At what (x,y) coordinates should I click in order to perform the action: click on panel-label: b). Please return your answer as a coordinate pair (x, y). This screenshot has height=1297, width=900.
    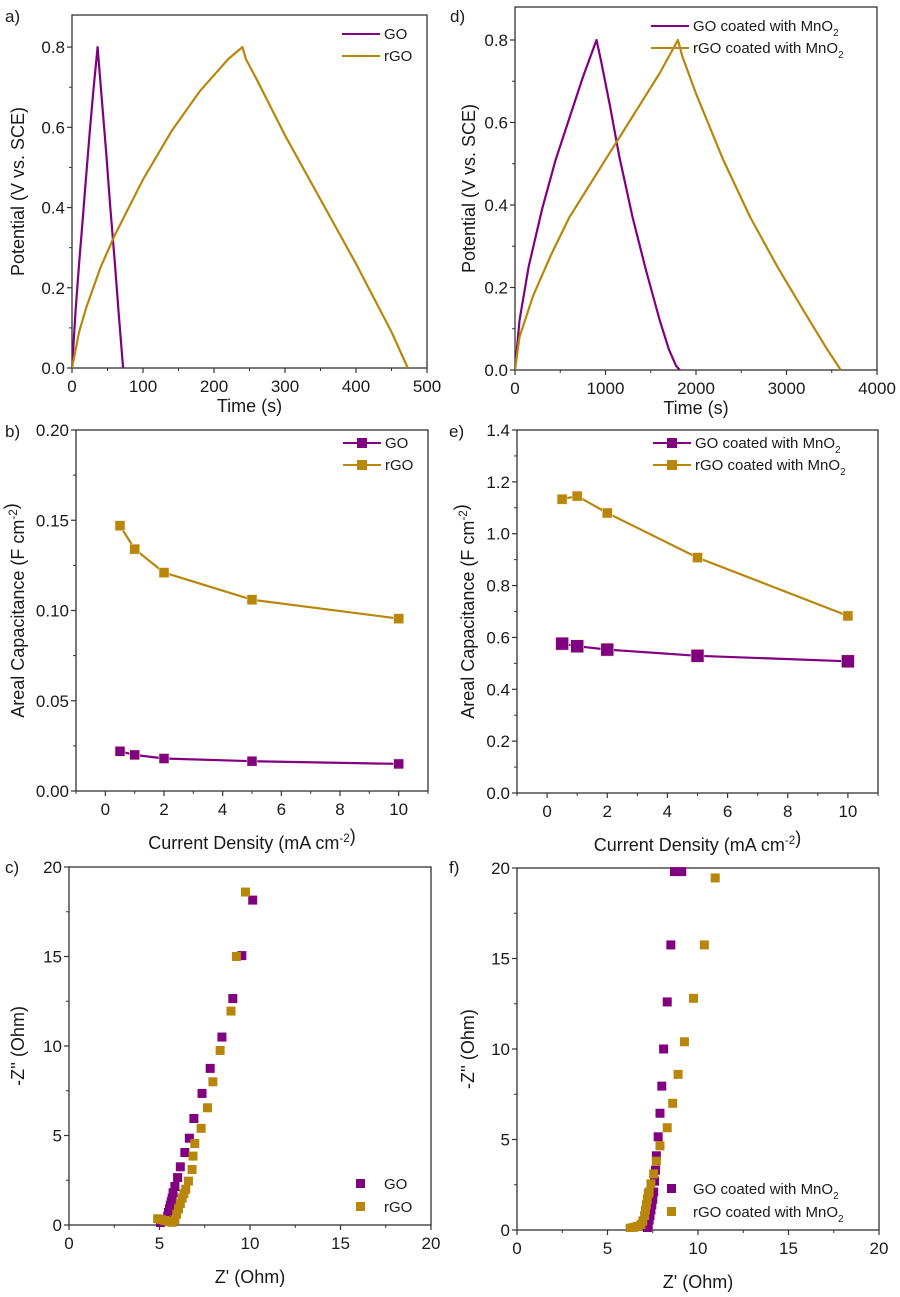
    Looking at the image, I should click on (12, 431).